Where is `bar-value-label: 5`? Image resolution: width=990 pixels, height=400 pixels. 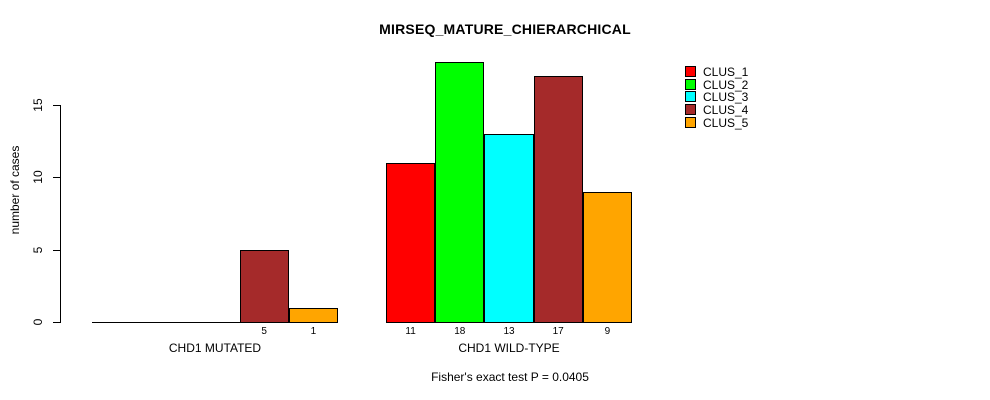
bar-value-label: 5 is located at coordinates (264, 331).